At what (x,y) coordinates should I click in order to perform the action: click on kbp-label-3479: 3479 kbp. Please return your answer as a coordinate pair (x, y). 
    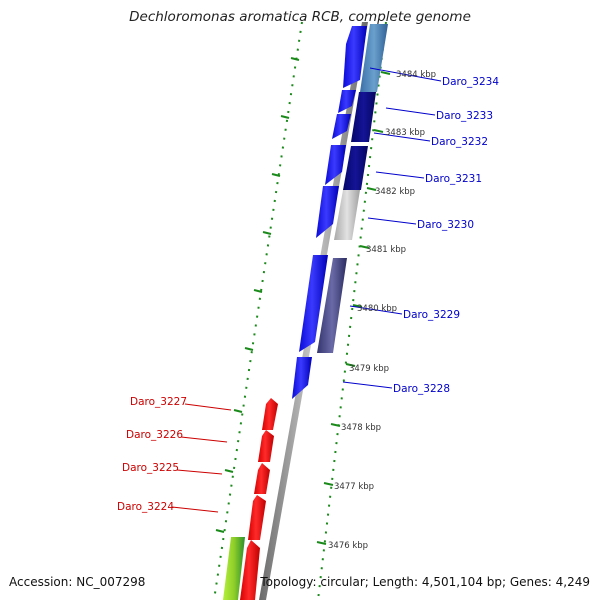
    Looking at the image, I should click on (369, 369).